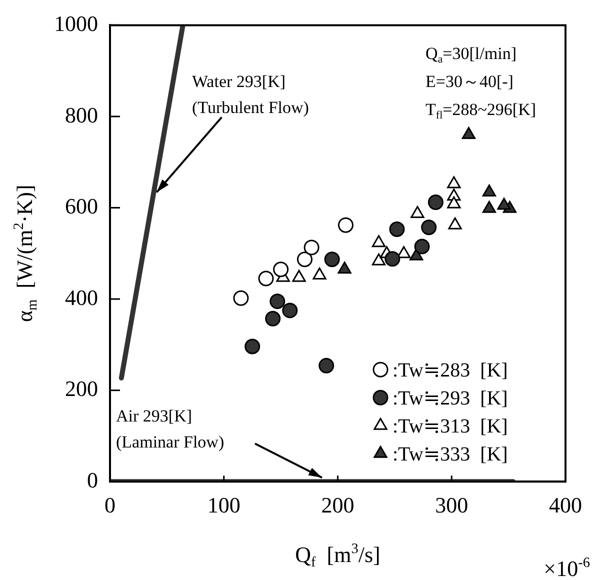 The image size is (594, 580). Describe the element at coordinates (450, 427) in the screenshot. I see `legend-label: :Tw≒313 [K]` at that location.